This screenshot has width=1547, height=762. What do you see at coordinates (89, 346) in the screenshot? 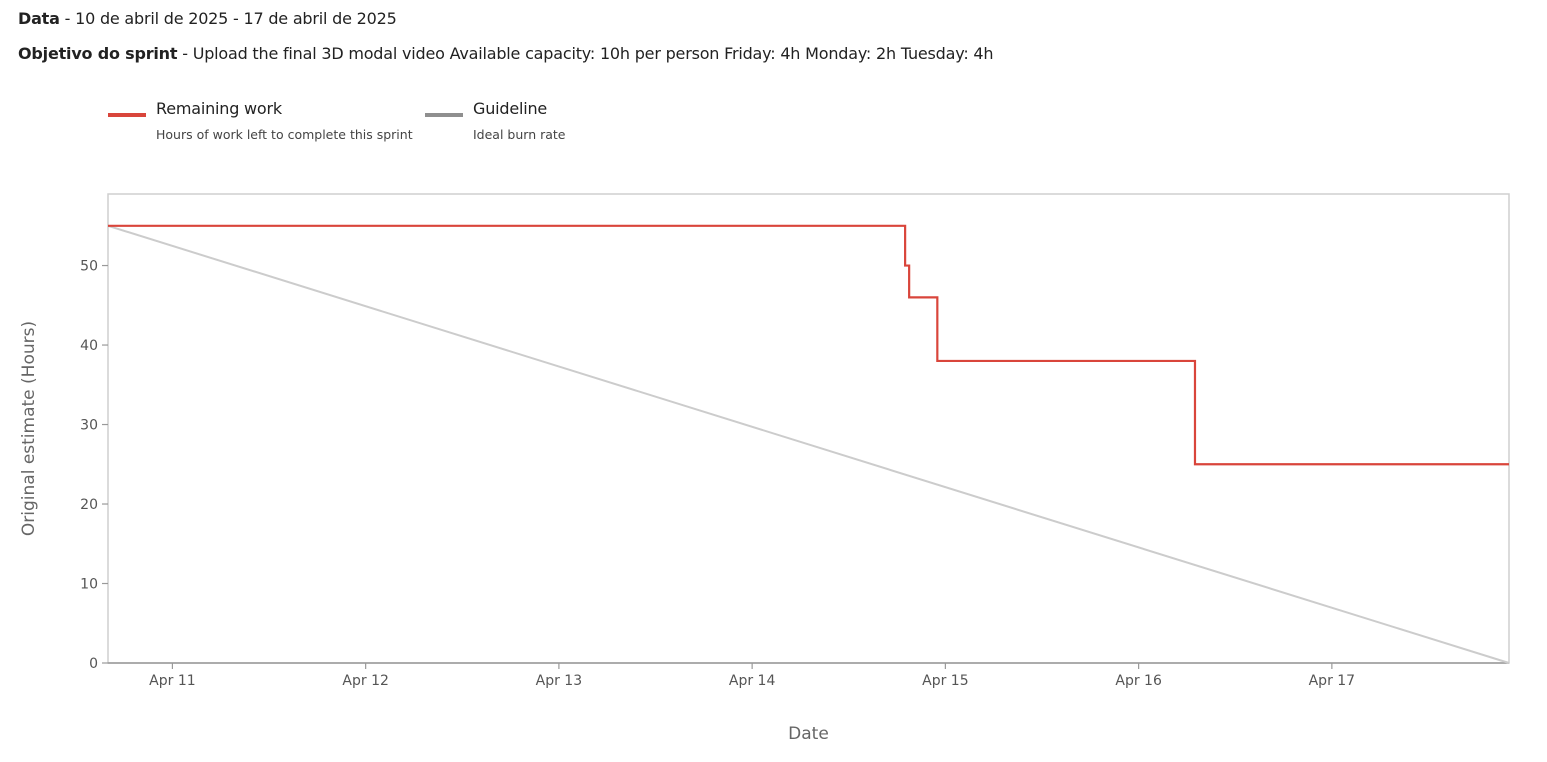
I see `y-tick-label: 40` at bounding box center [89, 346].